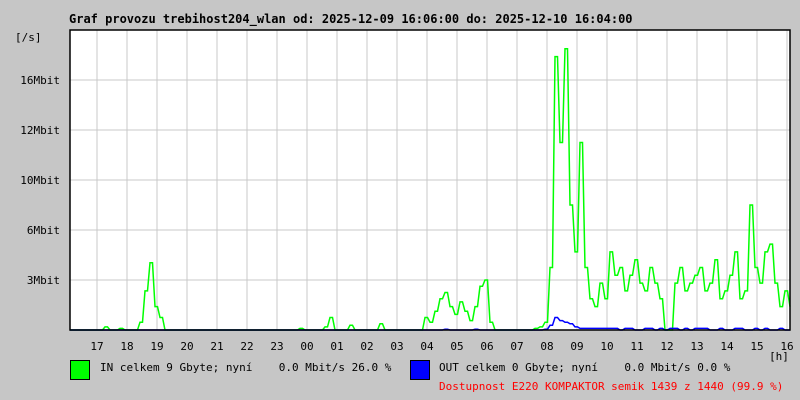 The height and width of the screenshot is (400, 800). I want to click on out-legend-swatch, so click(420, 370).